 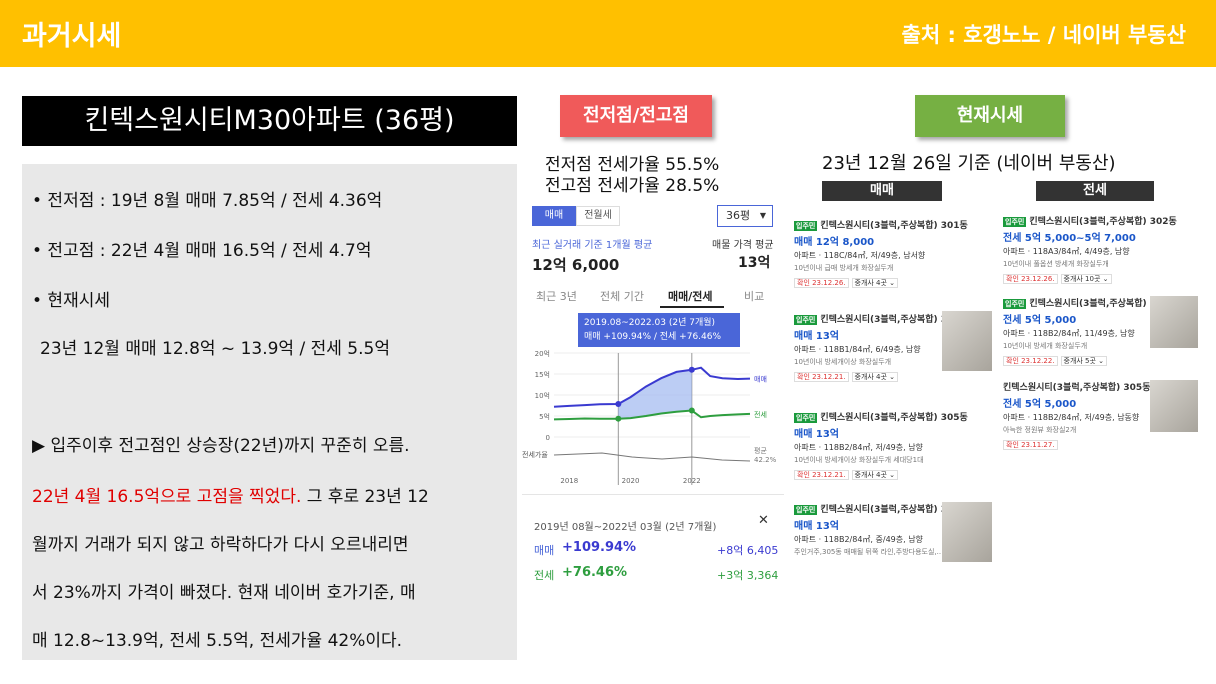 I want to click on sale-series-line, so click(x=652, y=387).